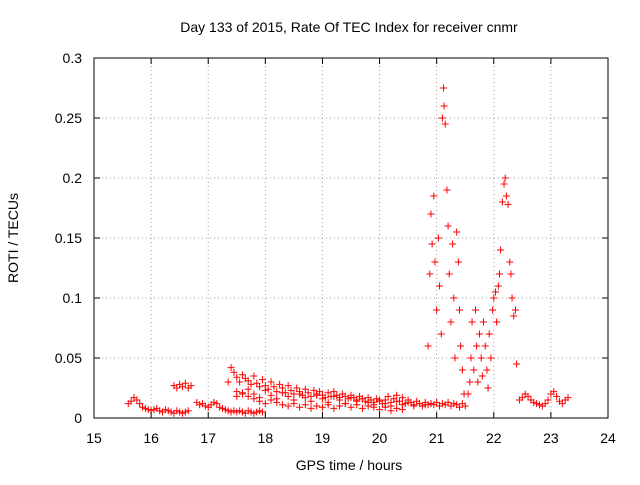 The image size is (640, 485). I want to click on x-tick-label: 23, so click(551, 438).